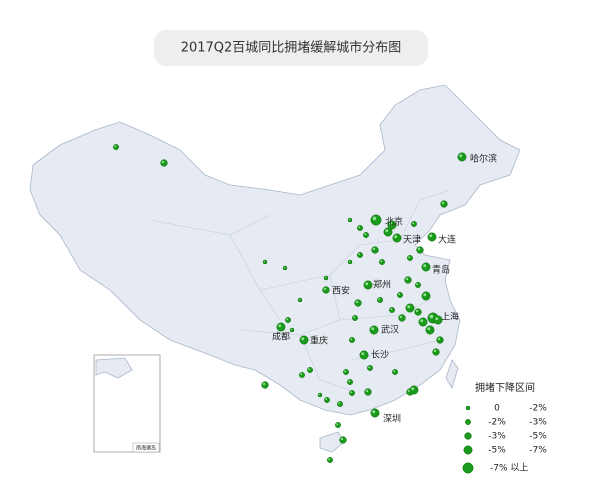  I want to click on inset-box, so click(127, 403).